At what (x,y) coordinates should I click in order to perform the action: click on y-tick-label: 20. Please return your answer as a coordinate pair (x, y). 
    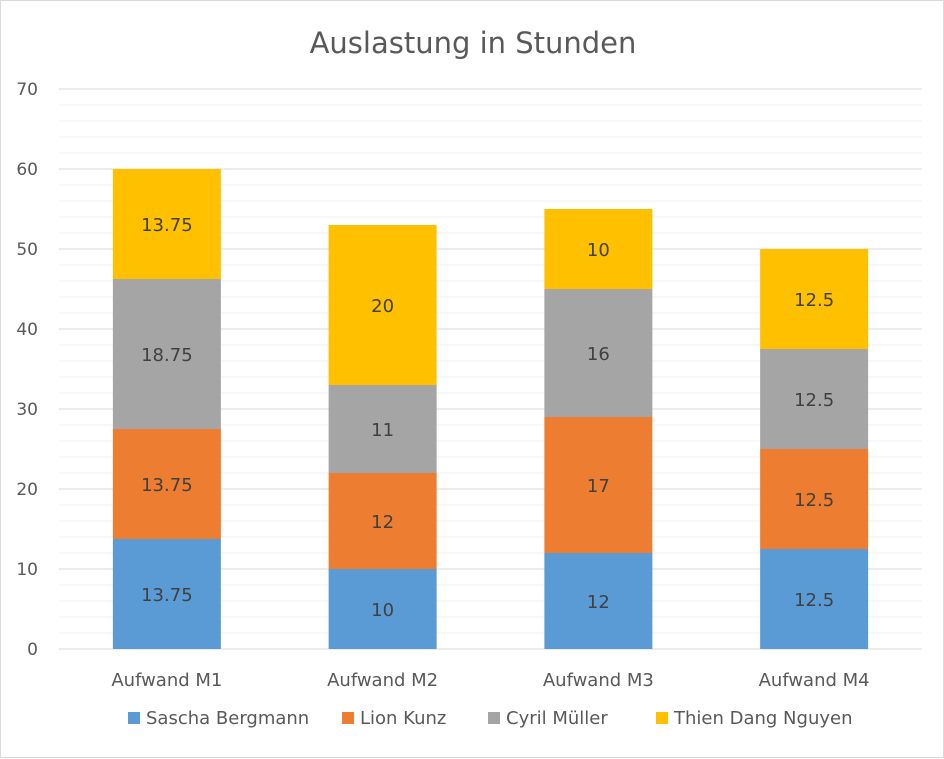
    Looking at the image, I should click on (27, 490).